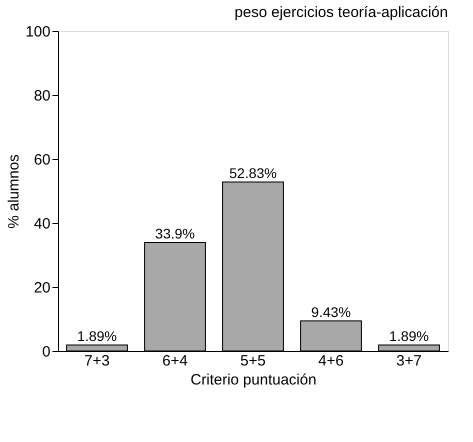 The width and height of the screenshot is (473, 442). I want to click on y-tick-label: 20, so click(42, 288).